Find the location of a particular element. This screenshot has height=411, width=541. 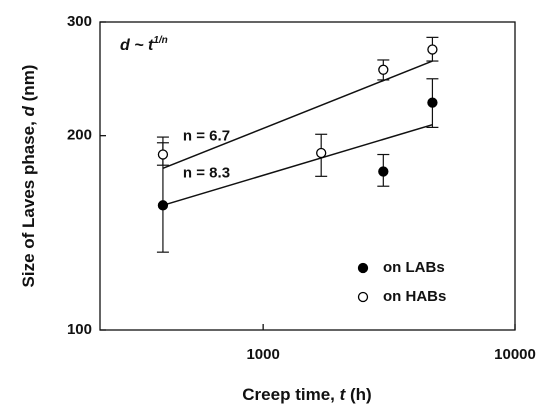

y-tick-label: 200 is located at coordinates (79, 135).